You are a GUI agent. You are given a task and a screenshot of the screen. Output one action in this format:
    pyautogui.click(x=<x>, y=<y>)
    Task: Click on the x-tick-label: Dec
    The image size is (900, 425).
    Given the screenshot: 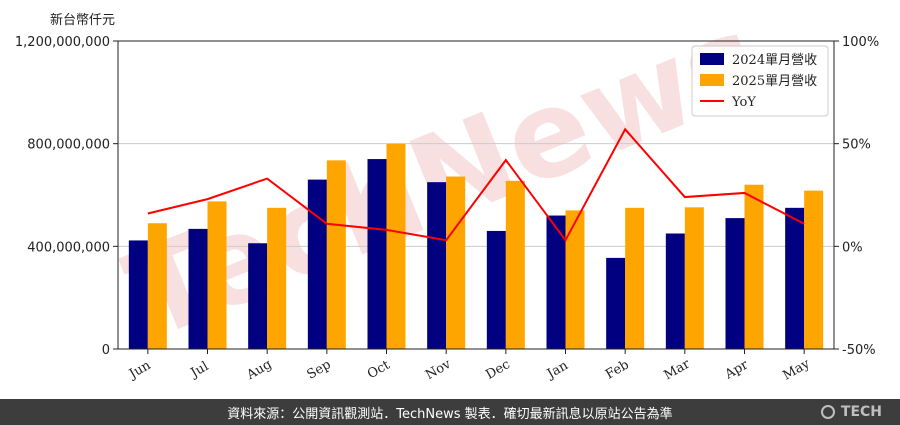 What is the action you would take?
    pyautogui.click(x=498, y=370)
    